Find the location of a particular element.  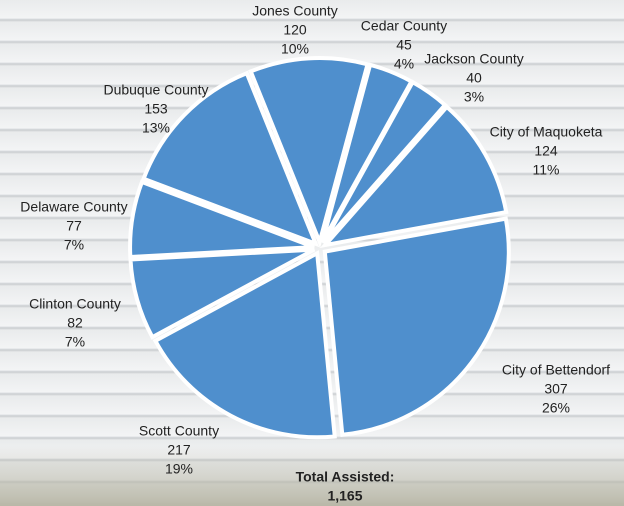

value-label: 307 is located at coordinates (556, 389).